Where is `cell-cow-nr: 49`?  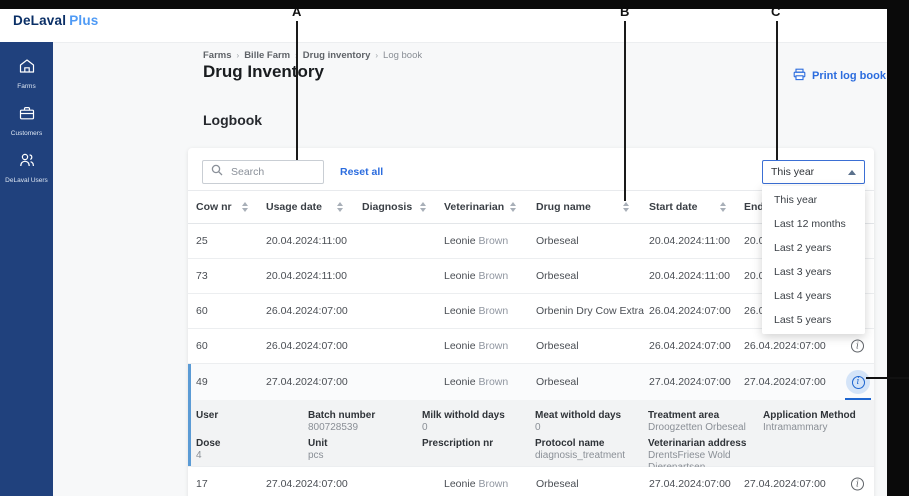
cell-cow-nr: 49 is located at coordinates (202, 382).